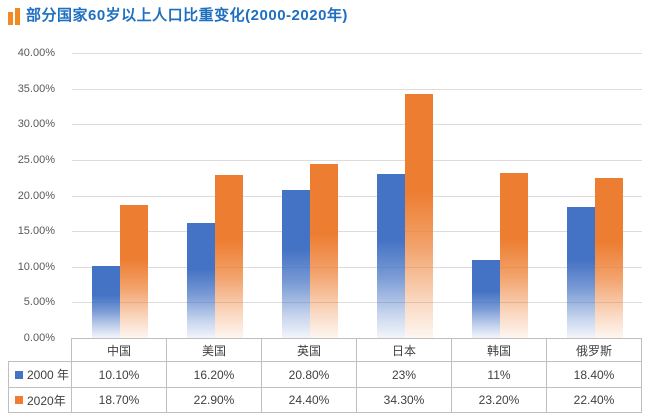 Image resolution: width=650 pixels, height=414 pixels. Describe the element at coordinates (309, 350) in the screenshot. I see `category-cell: 英国` at that location.